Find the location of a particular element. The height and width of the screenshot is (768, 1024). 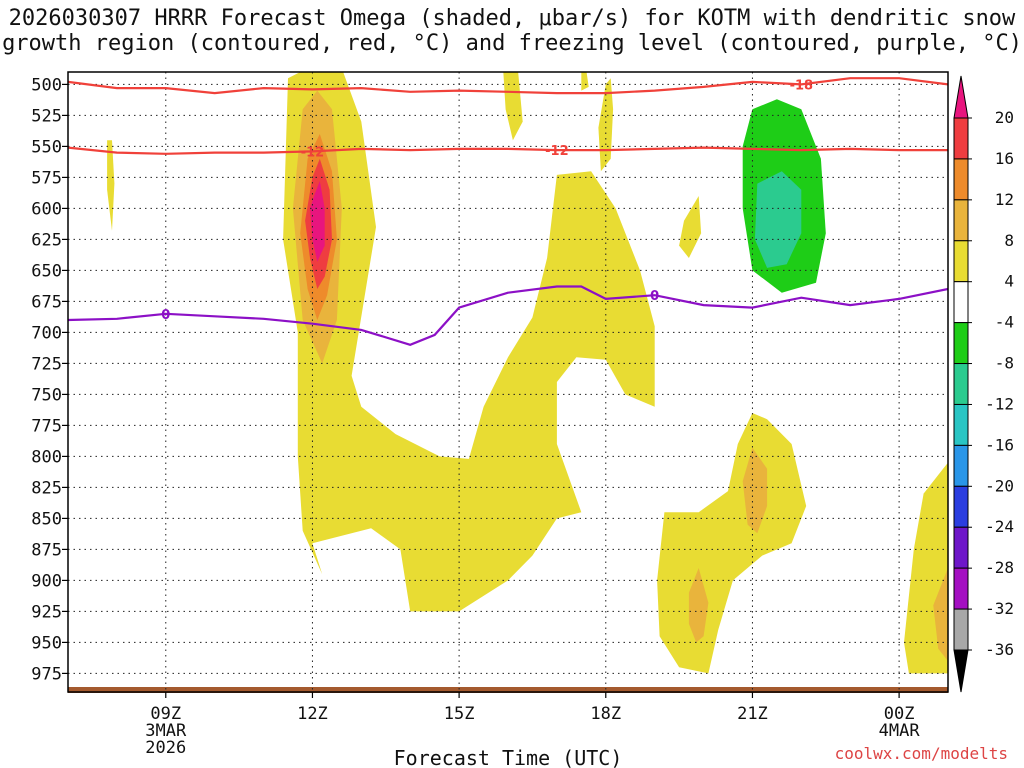

pressure-tick-label: 650 is located at coordinates (46, 271).